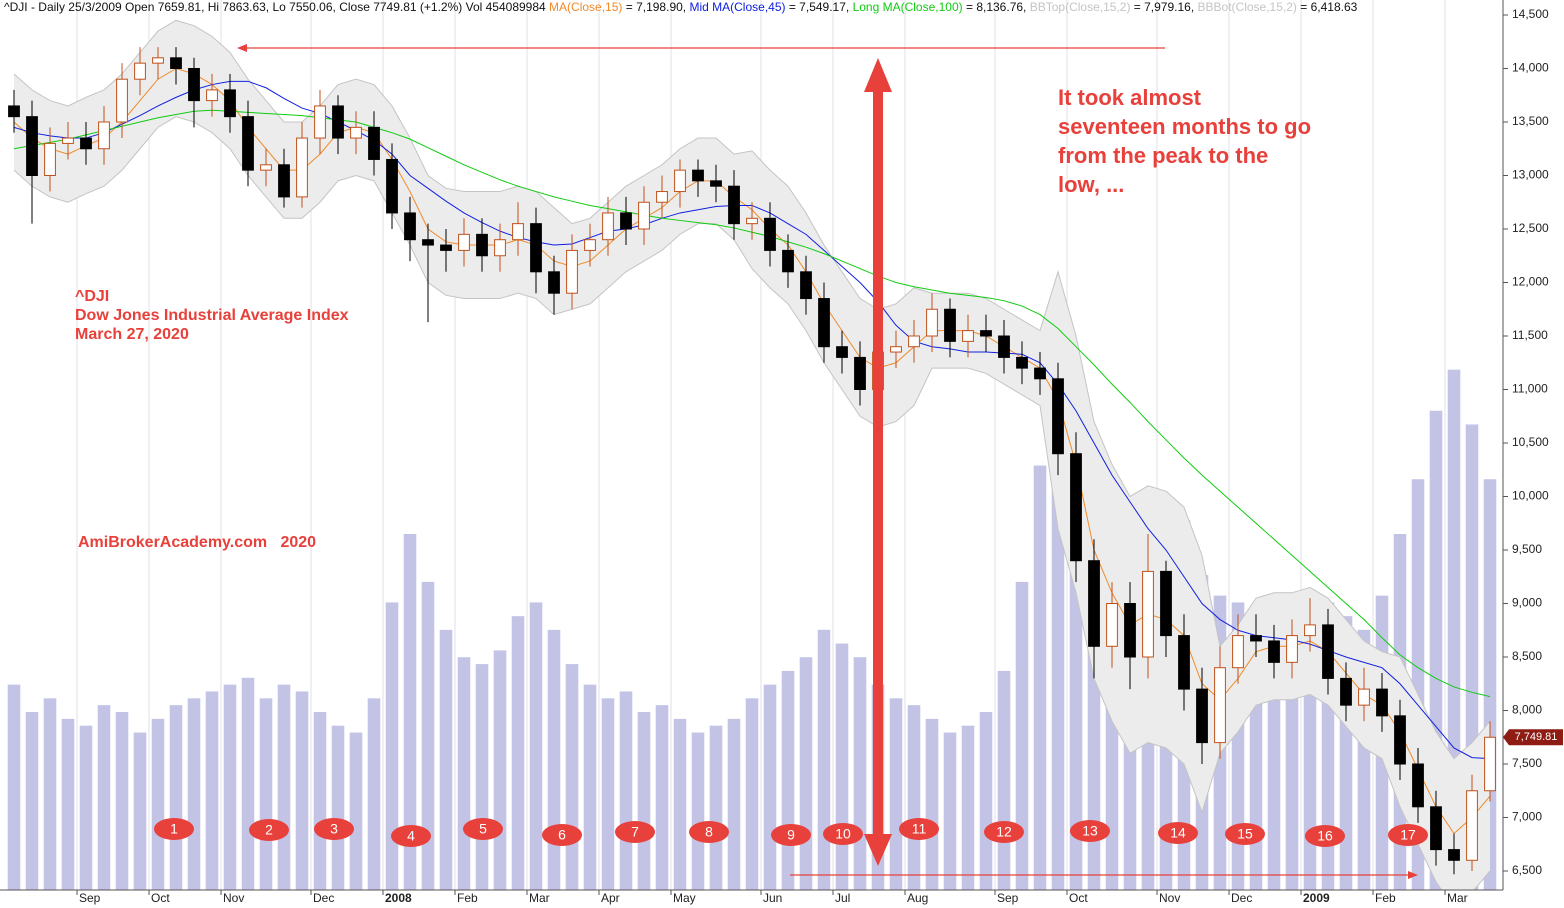 This screenshot has height=908, width=1564. I want to click on legend-value: = 8,136.76,, so click(996, 7).